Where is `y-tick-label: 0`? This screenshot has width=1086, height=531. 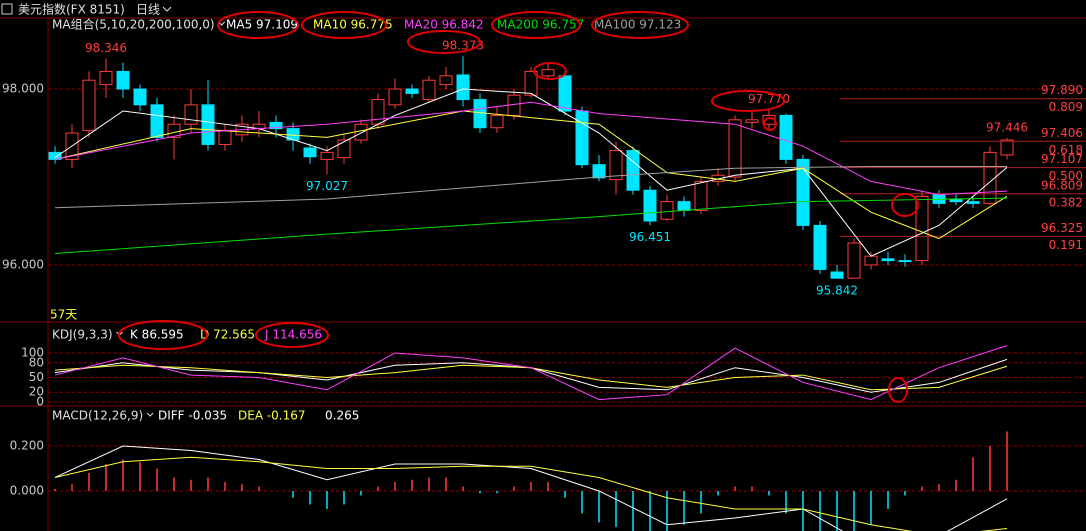 y-tick-label: 0 is located at coordinates (40, 402).